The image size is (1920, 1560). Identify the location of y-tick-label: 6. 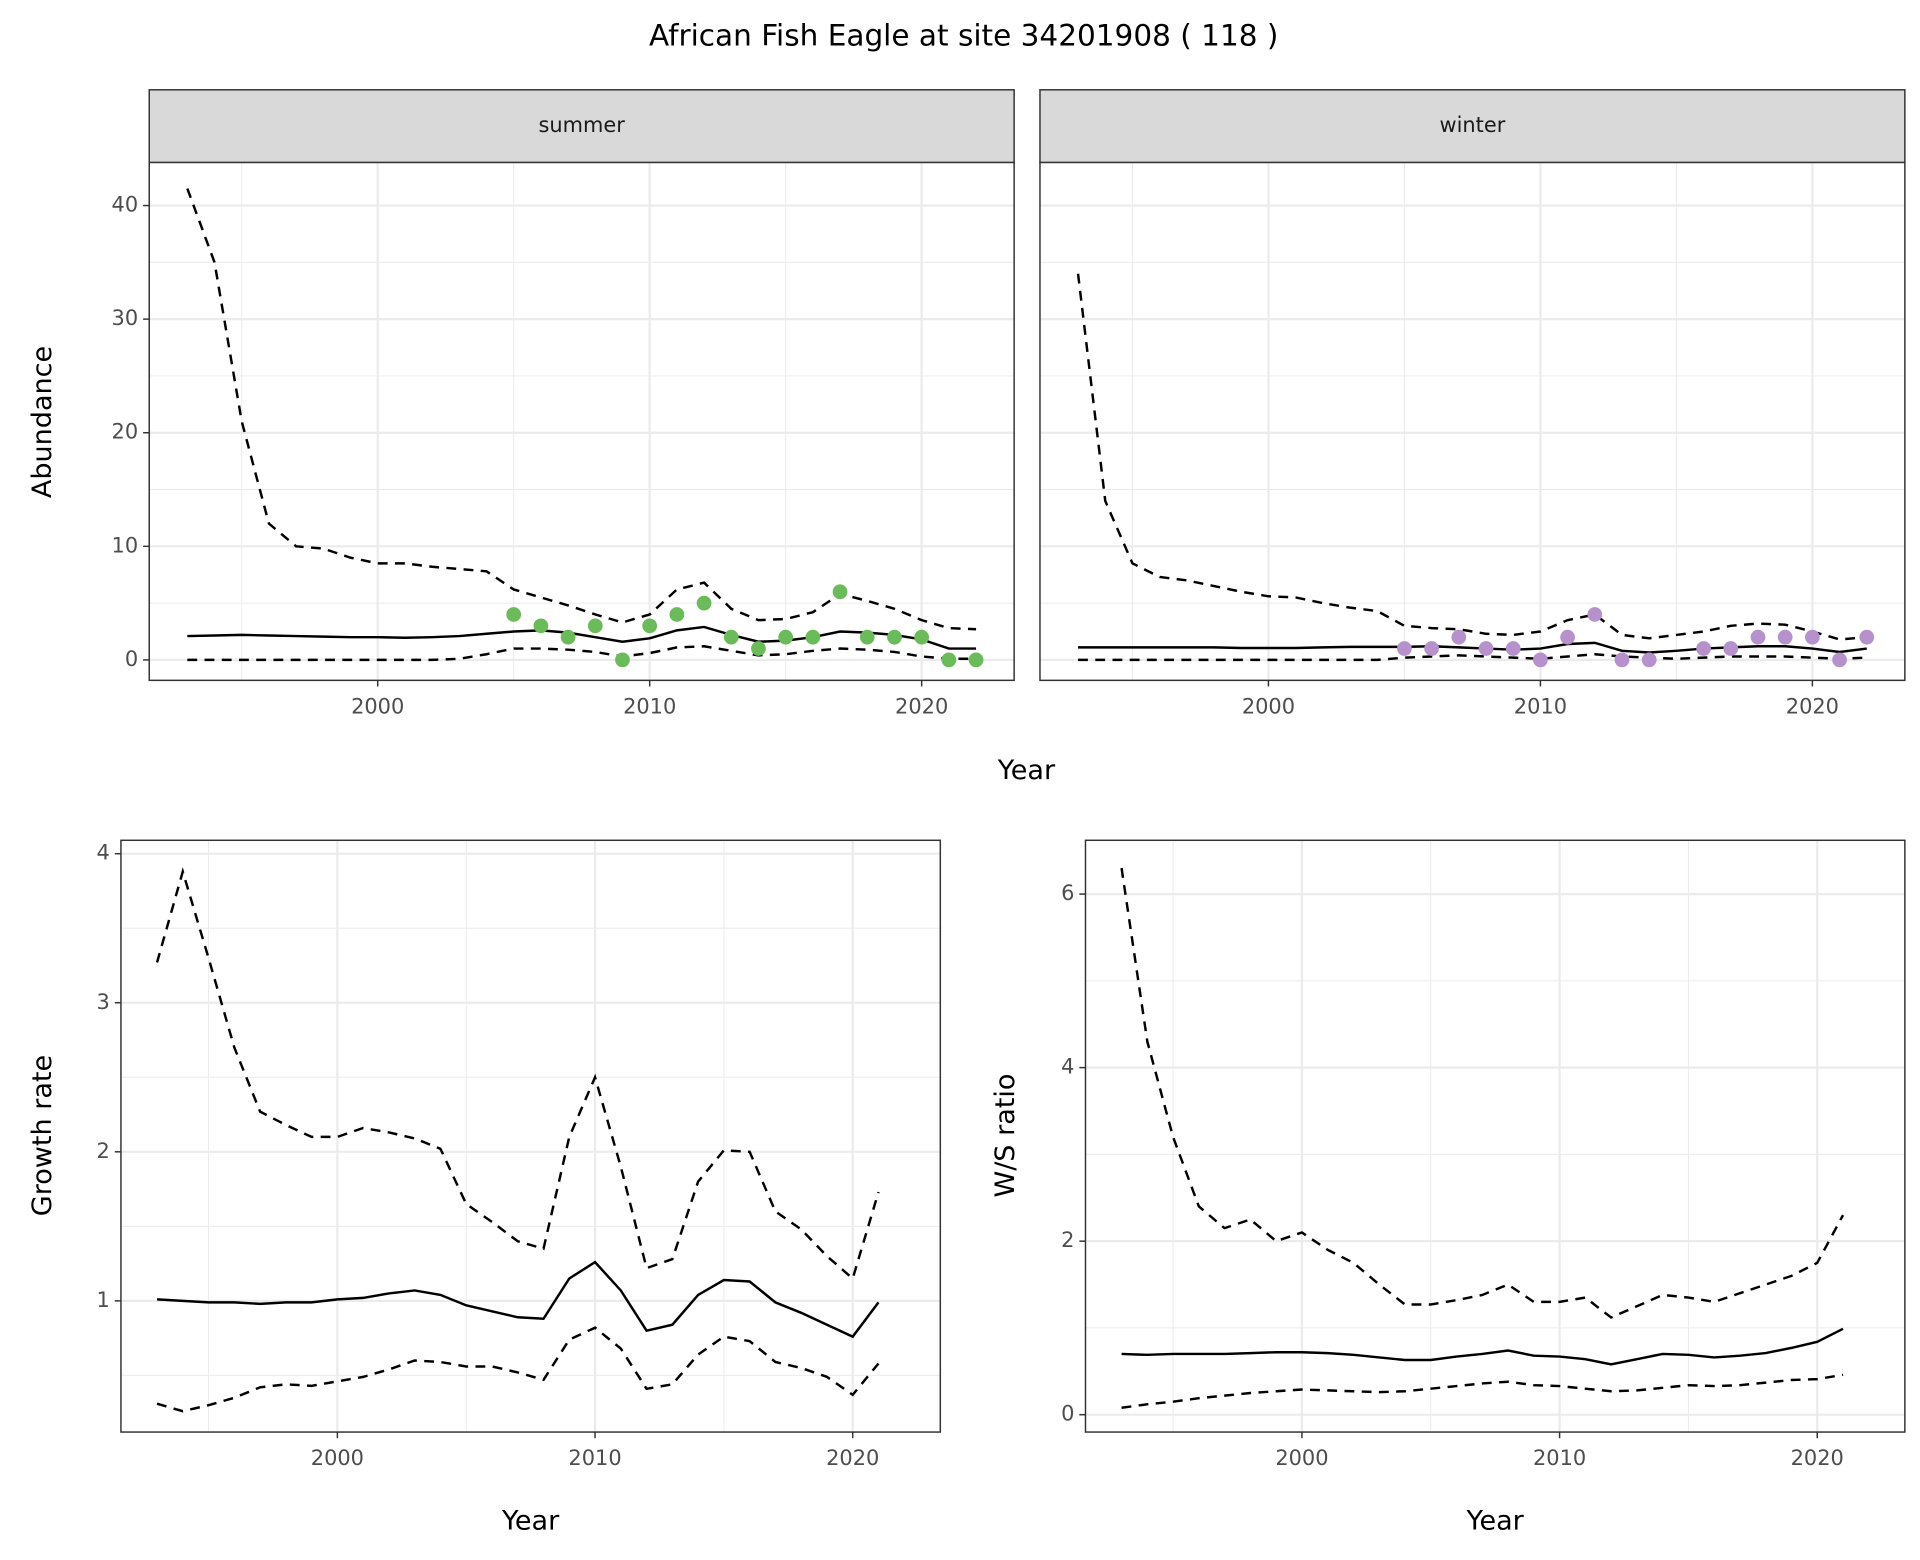
(1067, 893).